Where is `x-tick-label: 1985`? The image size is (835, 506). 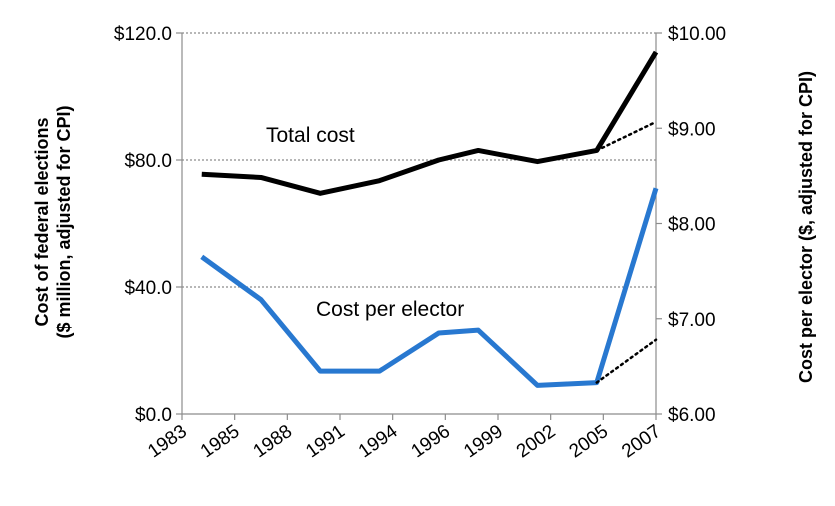 x-tick-label: 1985 is located at coordinates (220, 441).